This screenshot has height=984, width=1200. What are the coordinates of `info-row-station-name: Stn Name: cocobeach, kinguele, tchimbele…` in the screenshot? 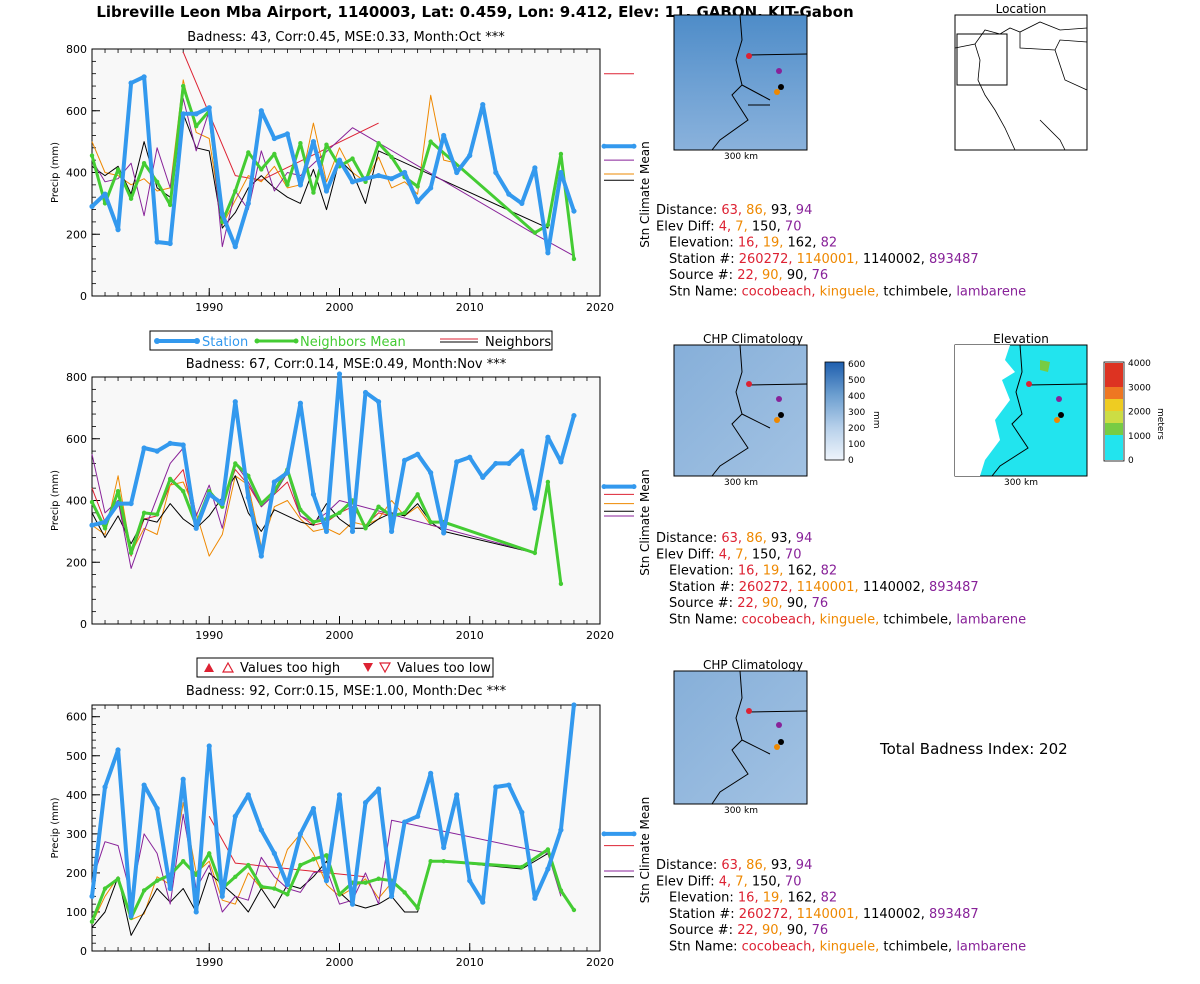 It's located at (847, 292).